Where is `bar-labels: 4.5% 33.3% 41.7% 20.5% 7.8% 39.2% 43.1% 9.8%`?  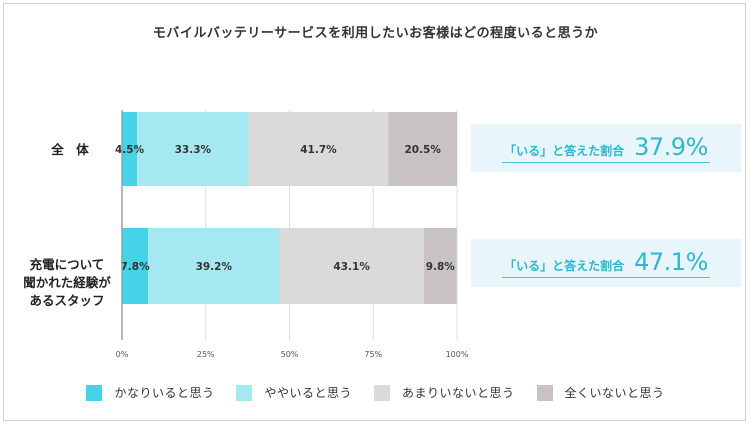
bar-labels: 4.5% 33.3% 41.7% 20.5% 7.8% 39.2% 43.1% 9.8% is located at coordinates (285, 208).